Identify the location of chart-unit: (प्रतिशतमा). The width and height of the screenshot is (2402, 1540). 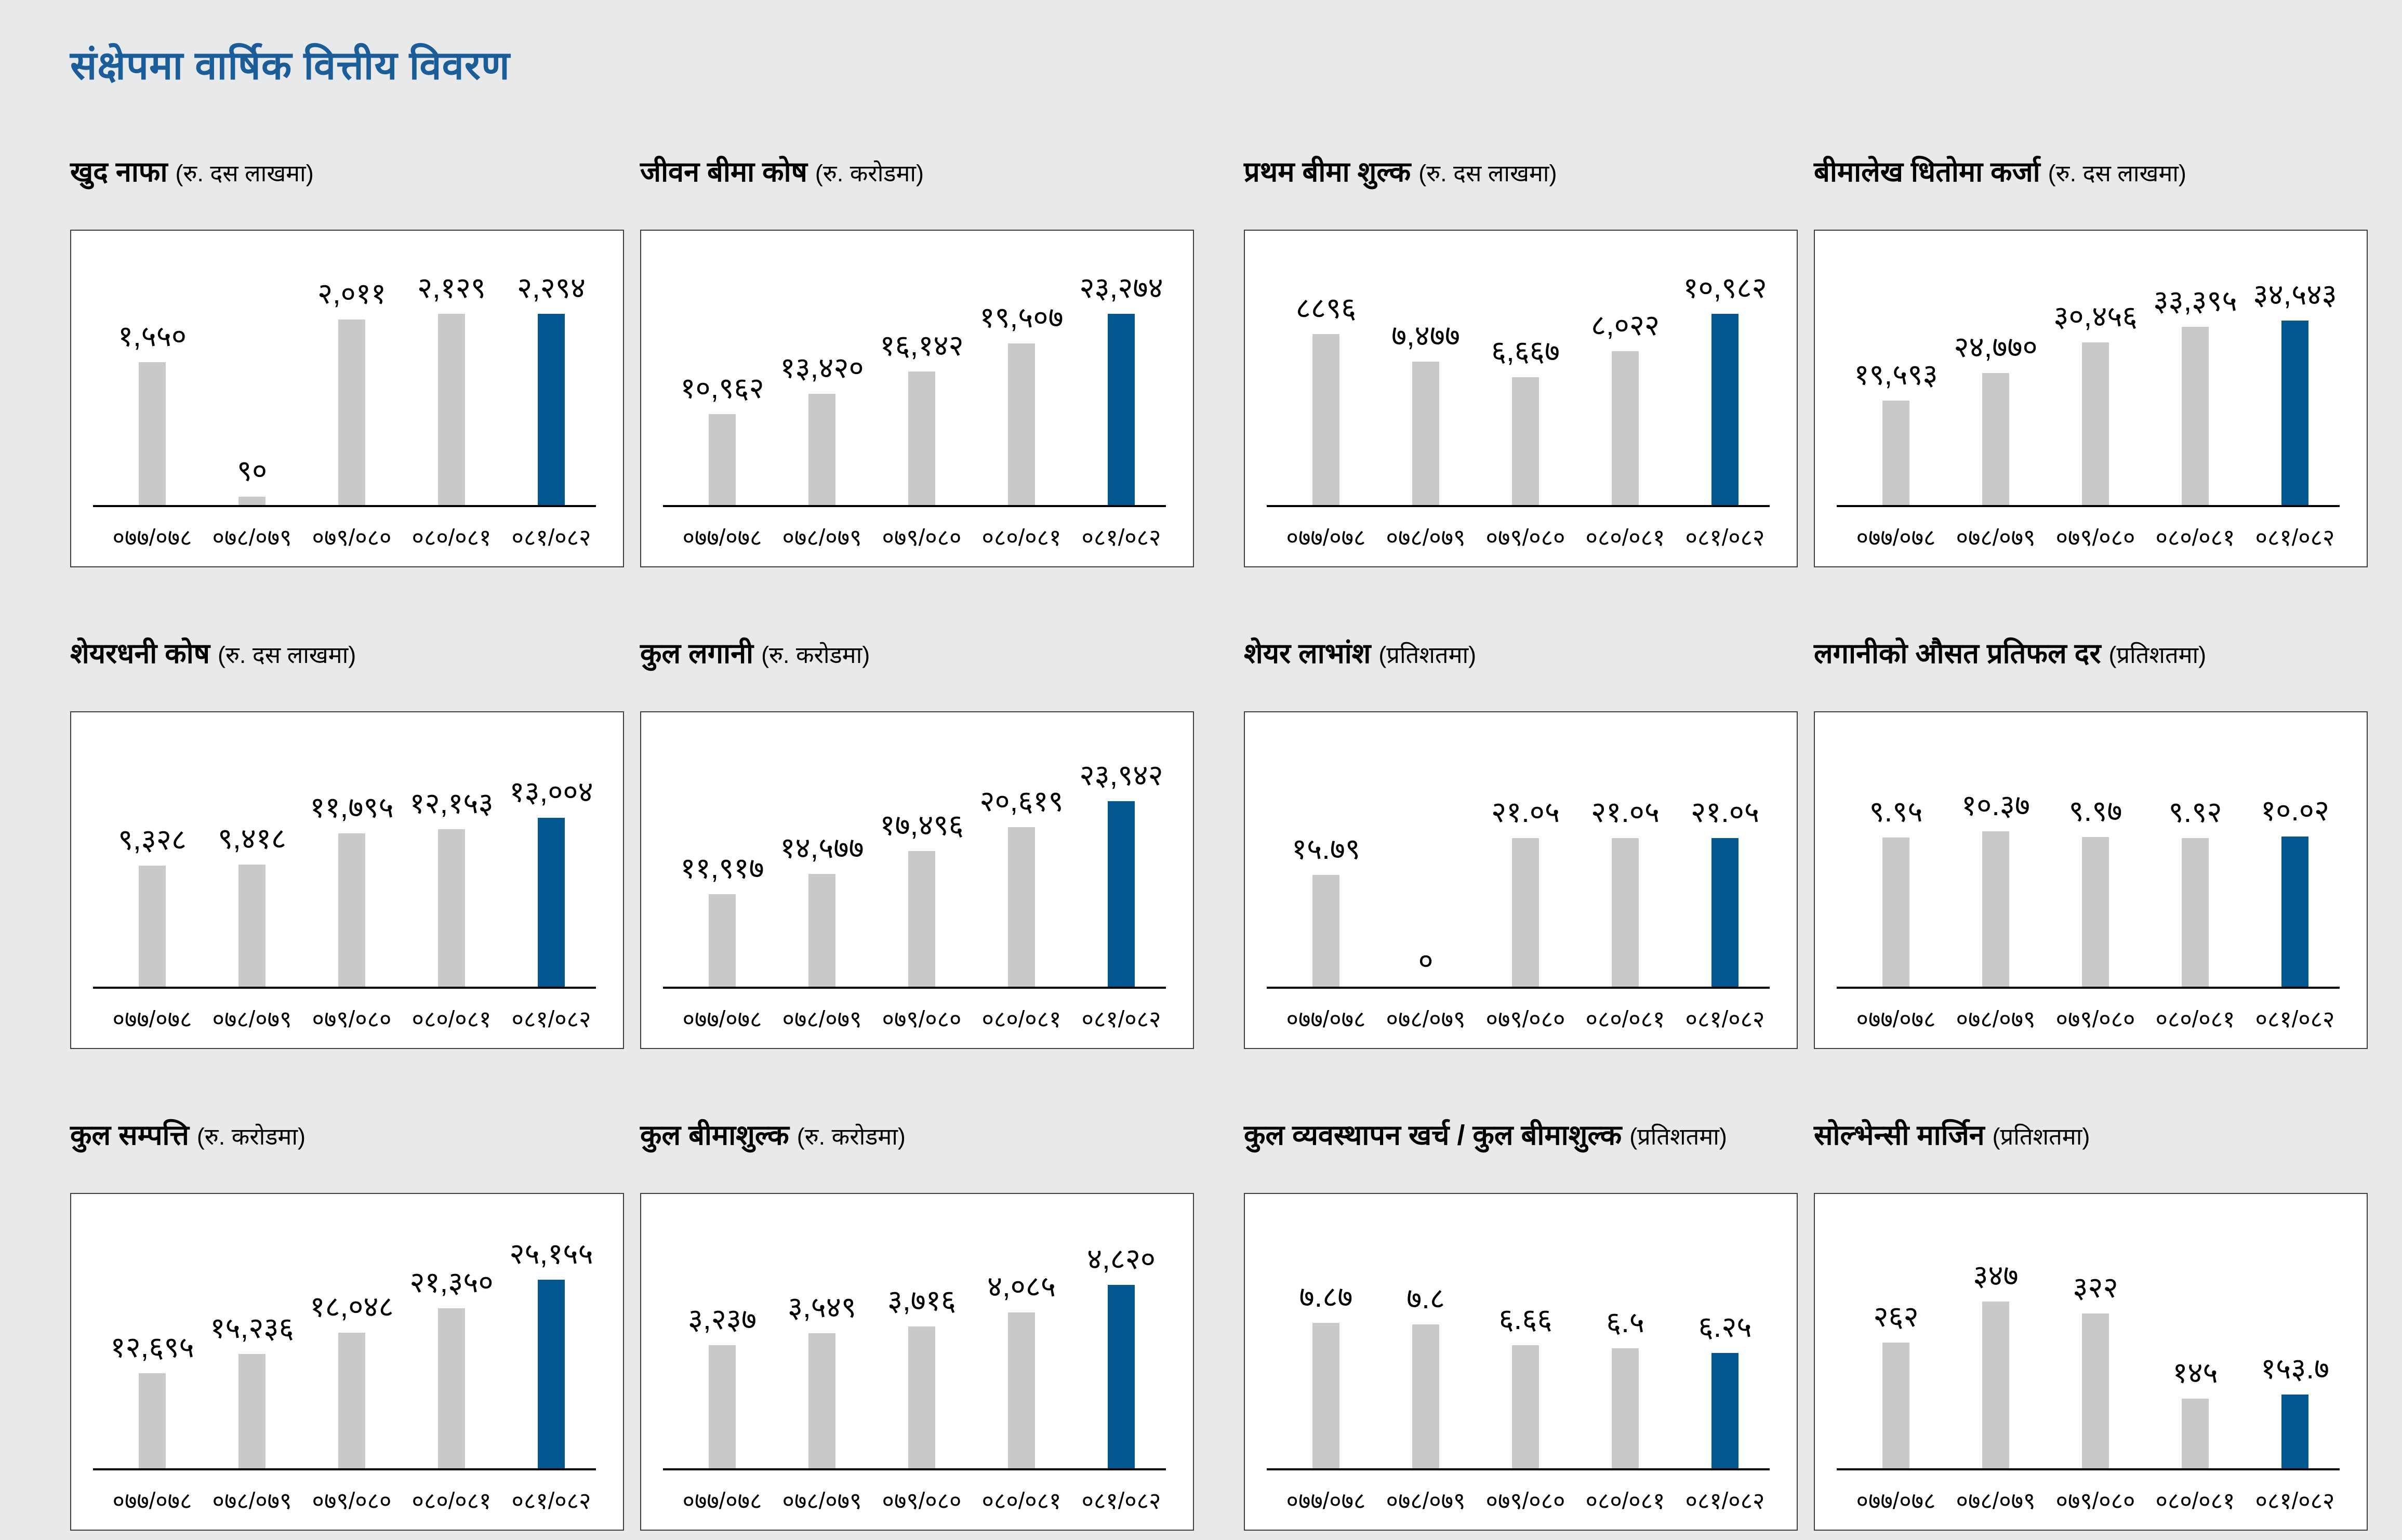
(1678, 1137).